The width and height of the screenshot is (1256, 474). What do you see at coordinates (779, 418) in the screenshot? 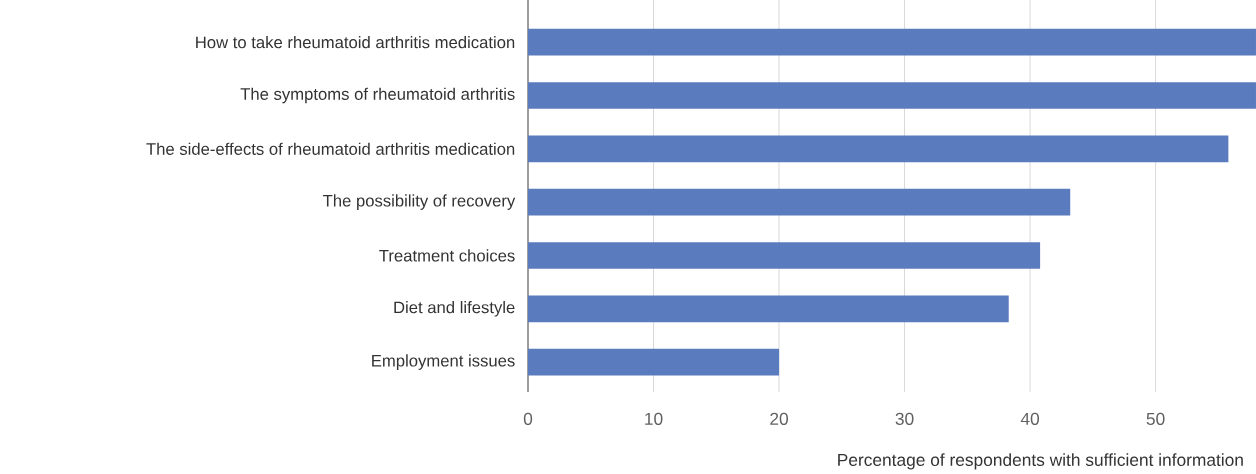
I see `x-tick-label: 20` at bounding box center [779, 418].